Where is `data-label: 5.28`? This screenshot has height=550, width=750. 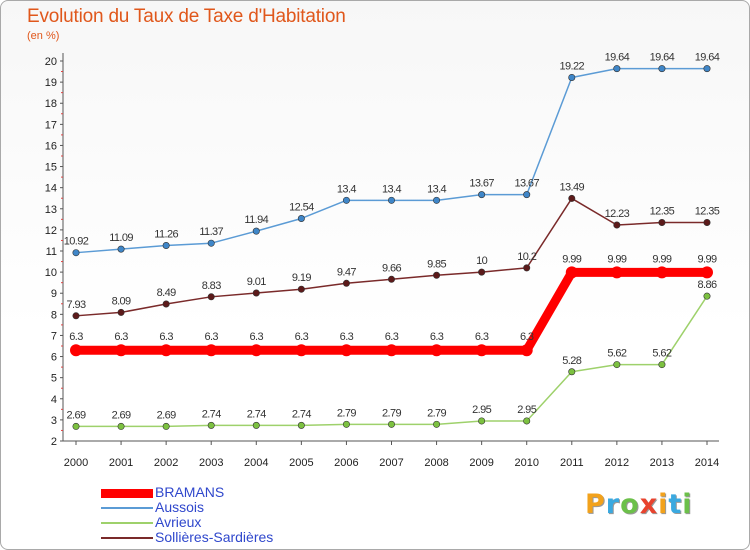
data-label: 5.28 is located at coordinates (571, 361).